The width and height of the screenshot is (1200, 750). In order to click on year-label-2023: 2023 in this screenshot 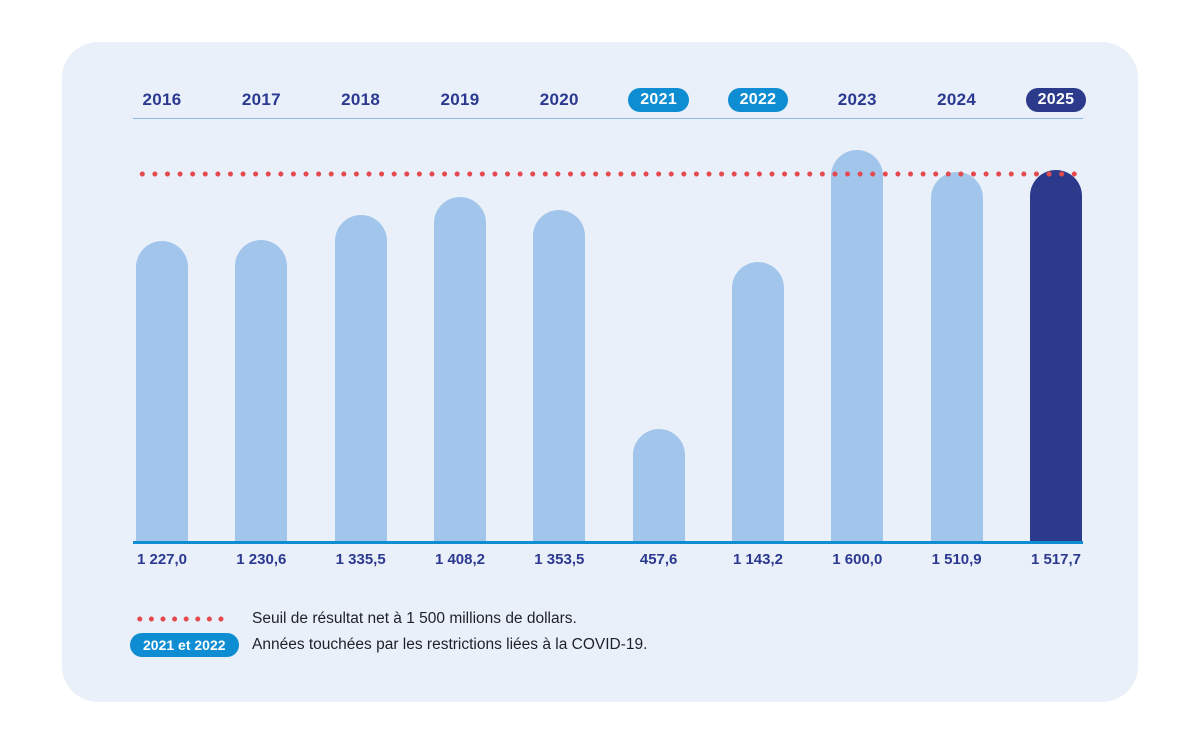, I will do `click(857, 99)`.